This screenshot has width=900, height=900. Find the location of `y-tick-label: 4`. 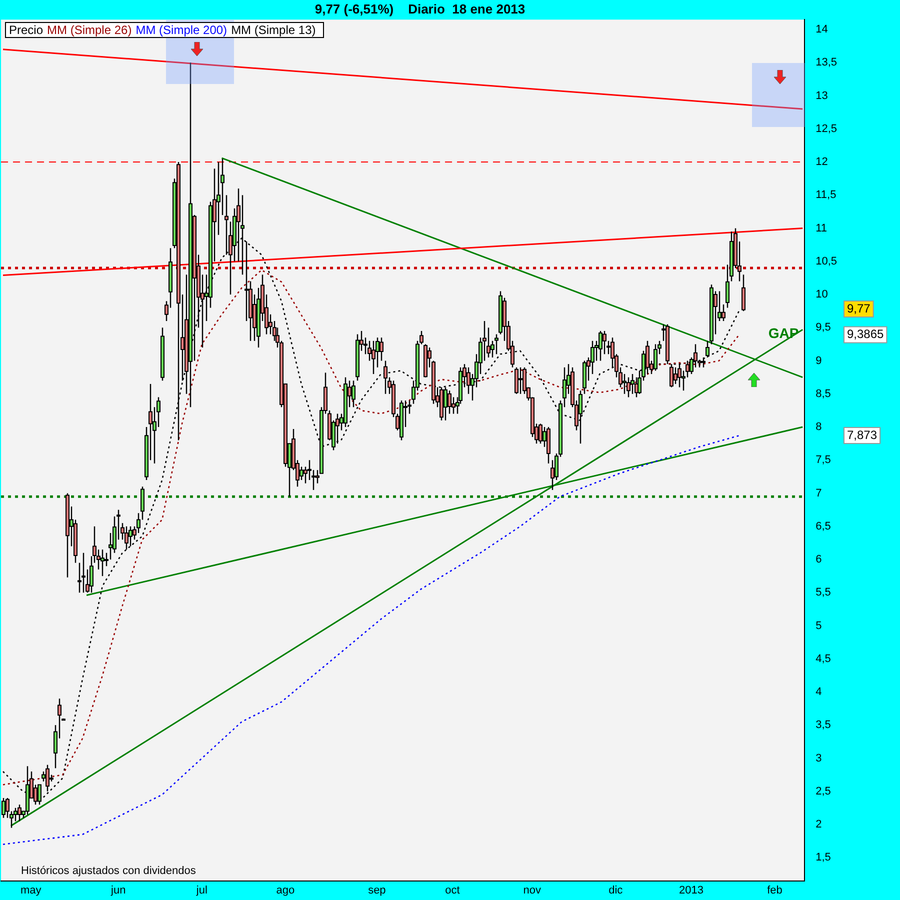

y-tick-label: 4 is located at coordinates (819, 692).